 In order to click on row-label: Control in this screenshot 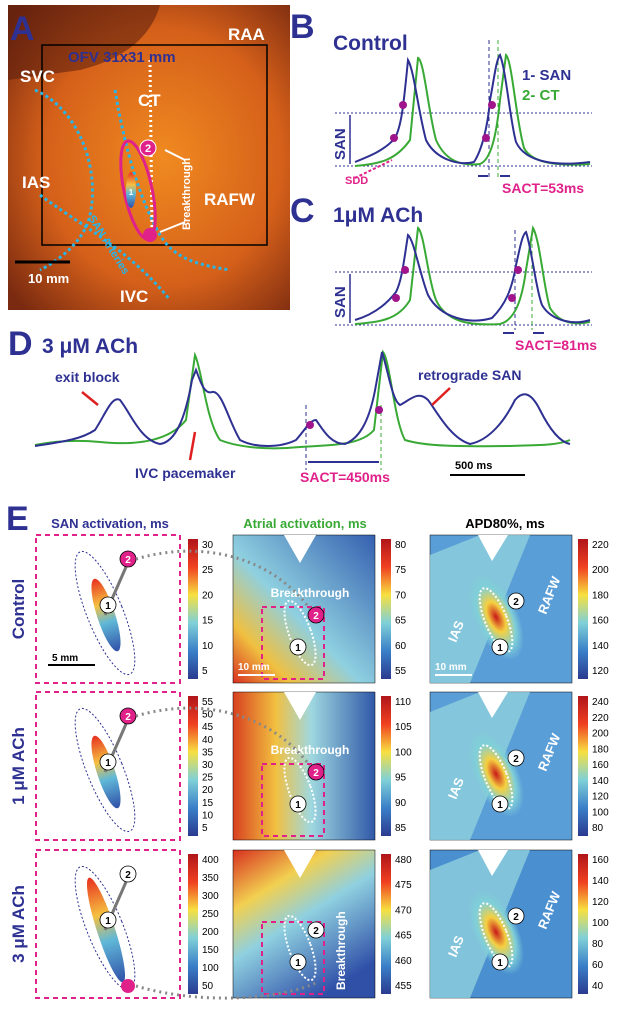, I will do `click(18, 609)`.